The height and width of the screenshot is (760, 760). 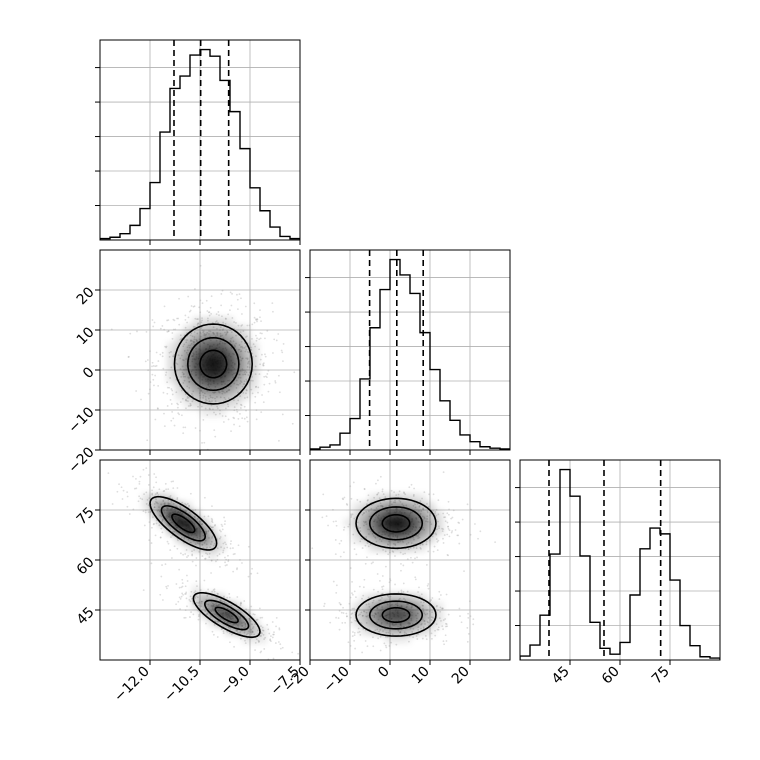 I want to click on tick-label-x: 20, so click(x=461, y=676).